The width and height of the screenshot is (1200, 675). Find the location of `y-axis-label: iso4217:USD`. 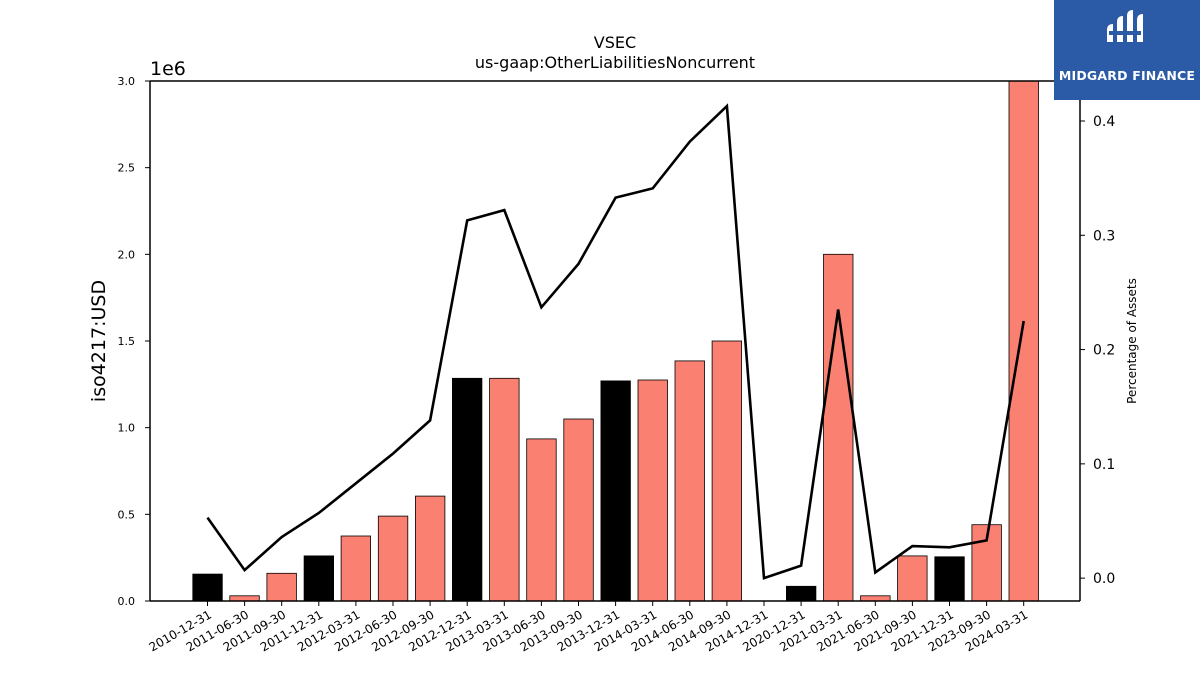

y-axis-label: iso4217:USD is located at coordinates (99, 341).